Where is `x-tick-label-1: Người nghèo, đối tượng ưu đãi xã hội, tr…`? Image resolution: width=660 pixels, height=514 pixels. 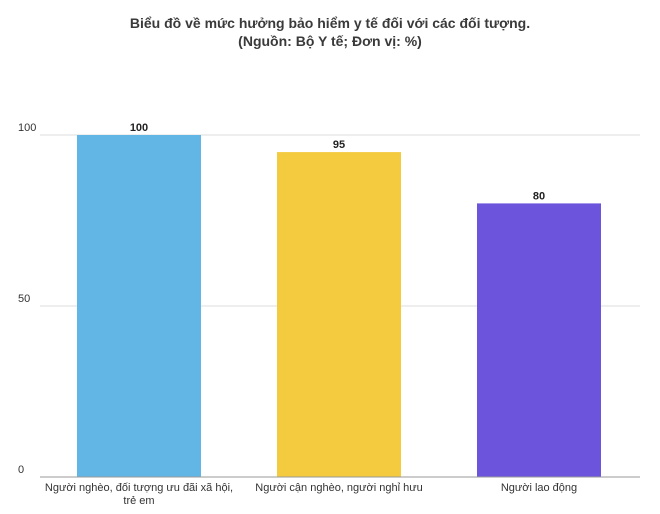
x-tick-label-1: Người nghèo, đối tượng ưu đãi xã hội, tr… is located at coordinates (139, 494).